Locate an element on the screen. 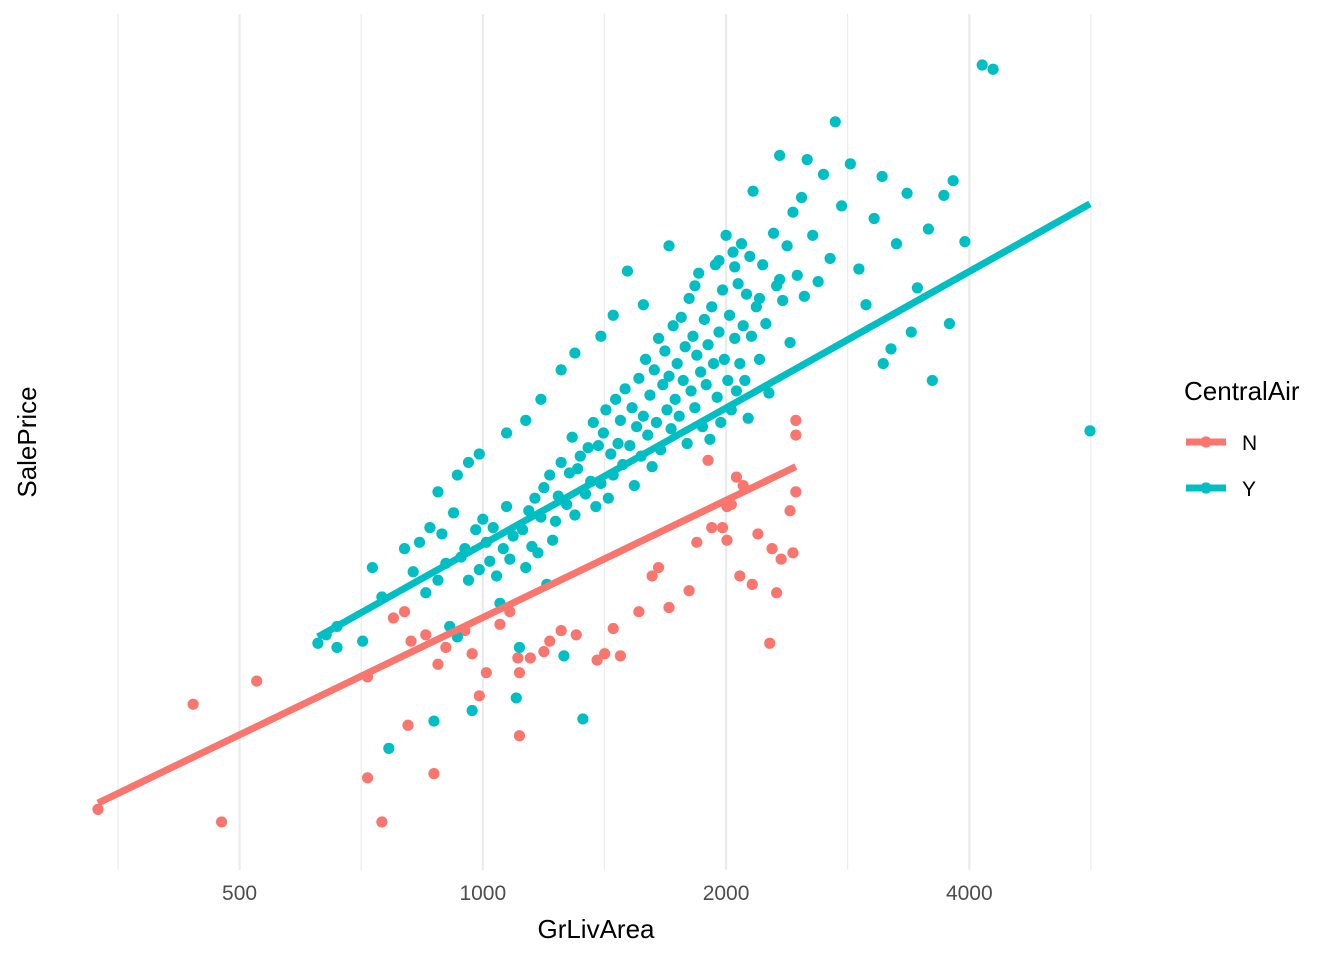  legend-key-point is located at coordinates (1206, 488).